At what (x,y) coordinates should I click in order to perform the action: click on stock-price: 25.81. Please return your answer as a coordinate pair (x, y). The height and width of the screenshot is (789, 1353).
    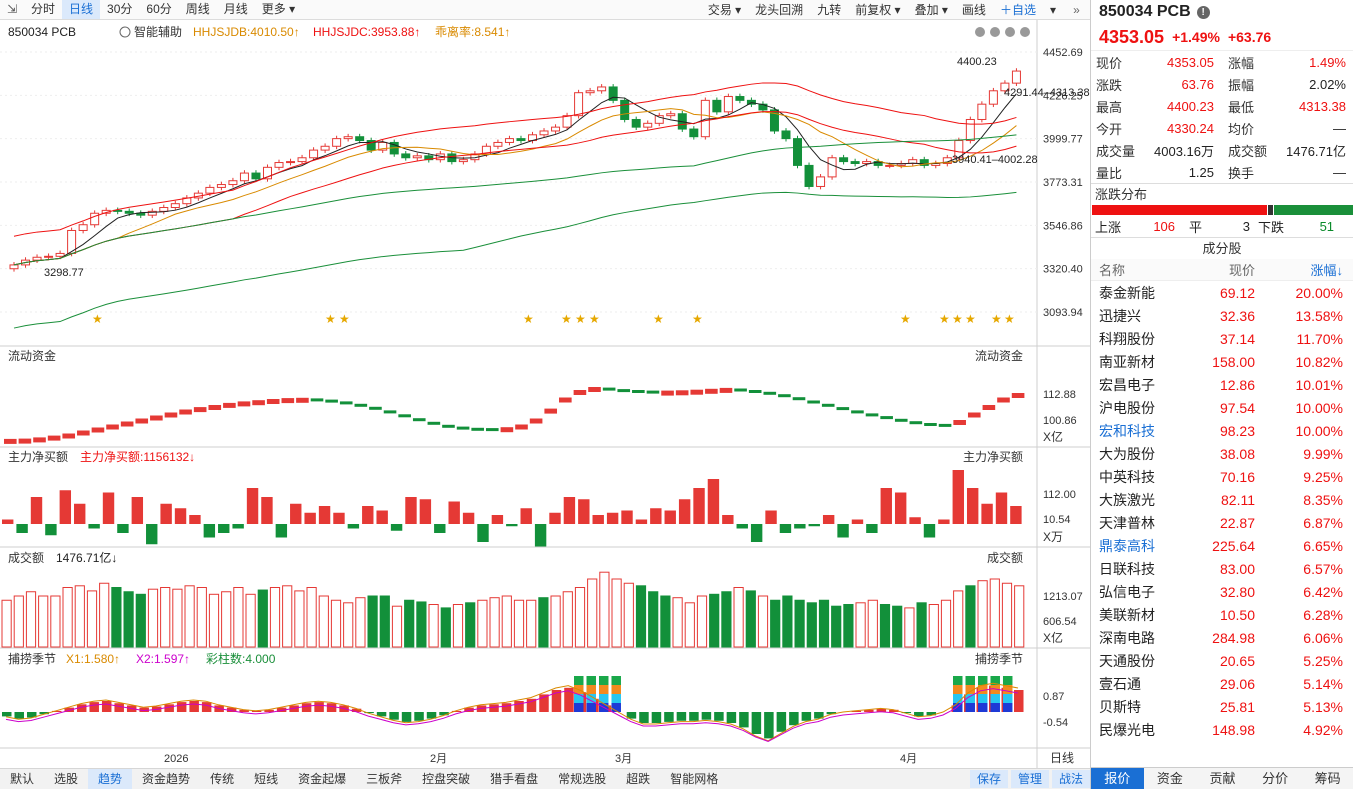
    Looking at the image, I should click on (1237, 706).